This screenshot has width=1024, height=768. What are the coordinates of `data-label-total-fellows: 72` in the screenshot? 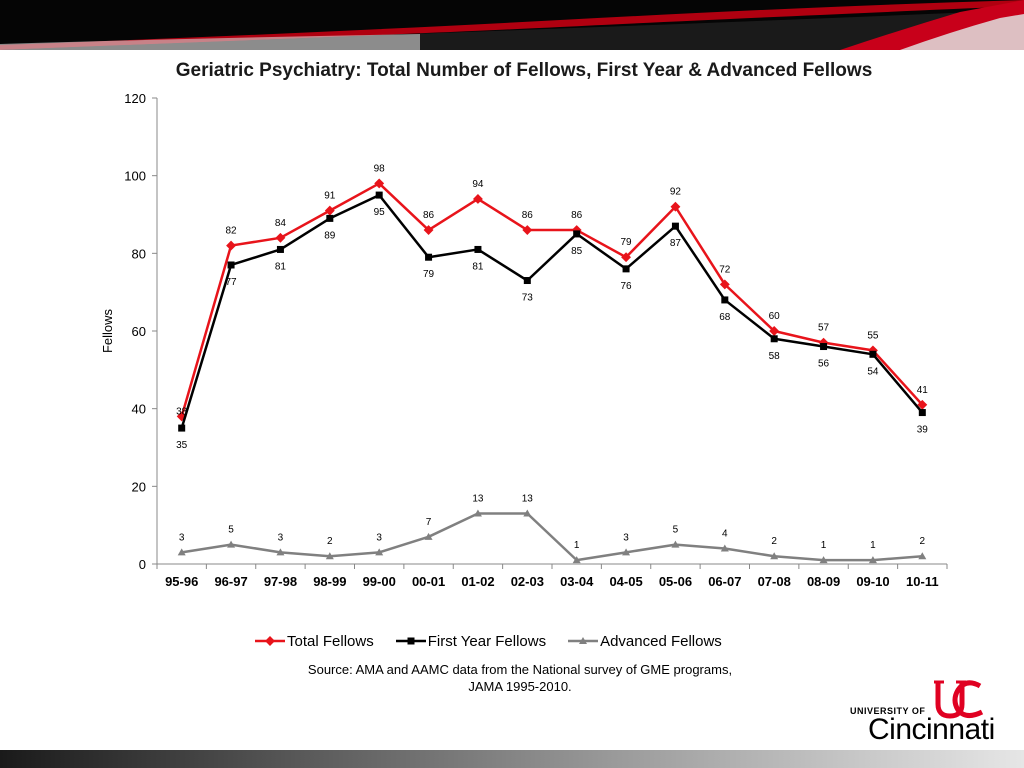 It's located at (725, 269).